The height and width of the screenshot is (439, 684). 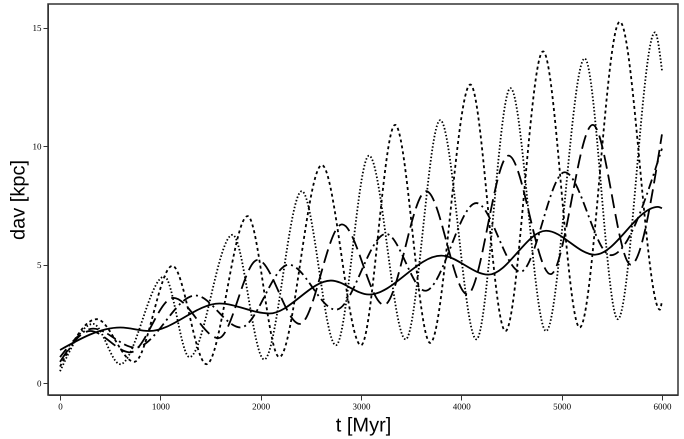 I want to click on x-tick-label: 3000, so click(x=361, y=407).